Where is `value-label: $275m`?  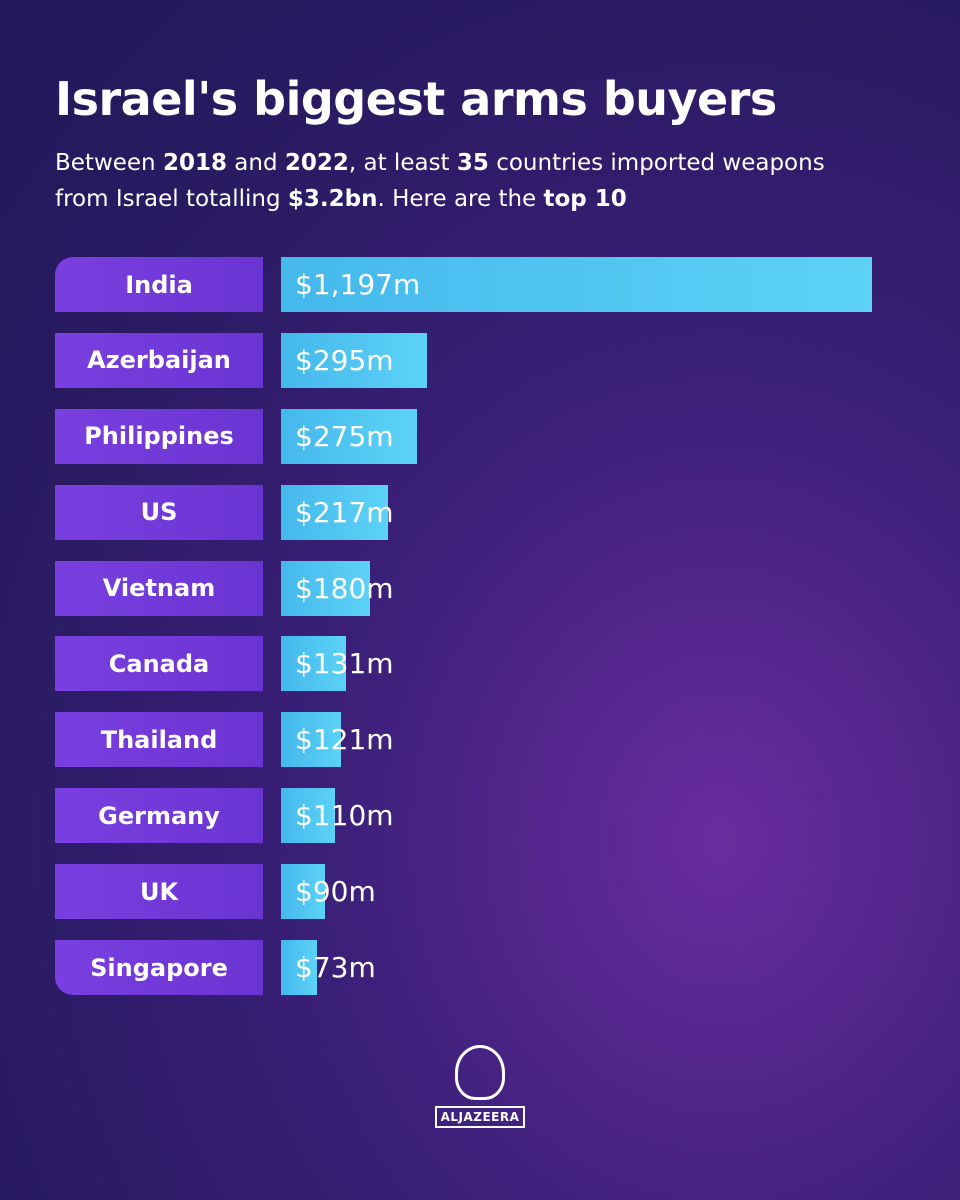 value-label: $275m is located at coordinates (344, 436).